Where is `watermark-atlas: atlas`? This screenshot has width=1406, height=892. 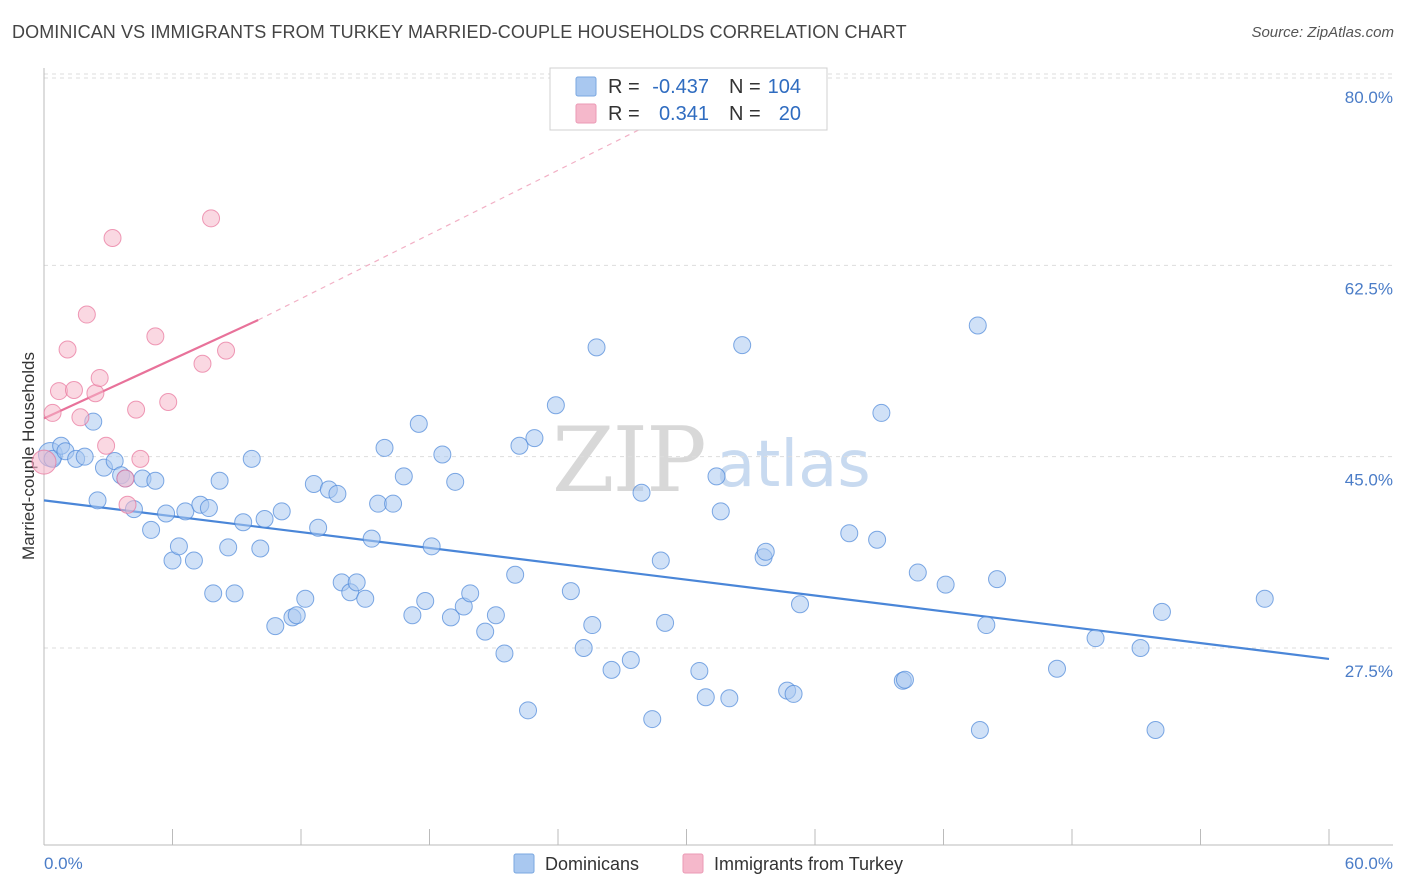
watermark-atlas: atlas is located at coordinates (793, 465).